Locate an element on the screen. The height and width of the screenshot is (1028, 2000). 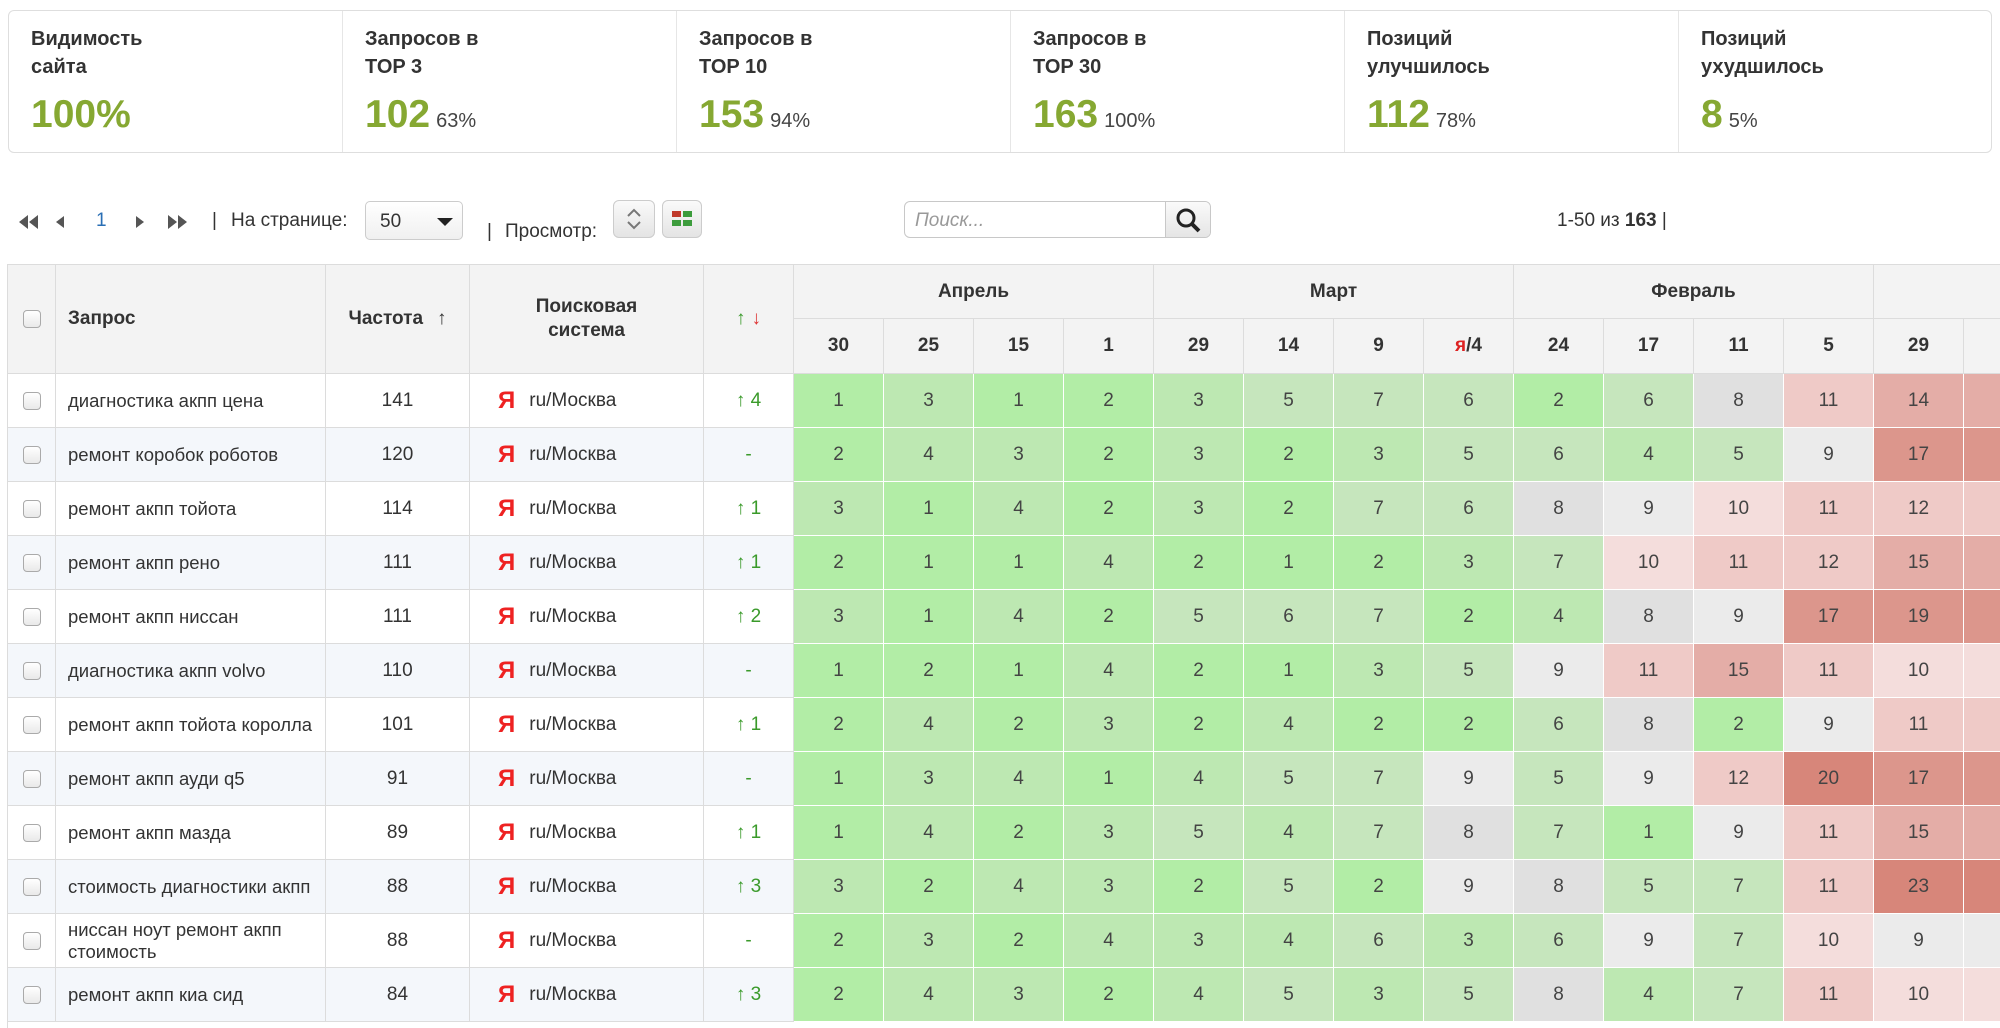
stat-label: Запросов в TOP 3 is located at coordinates (421, 53).